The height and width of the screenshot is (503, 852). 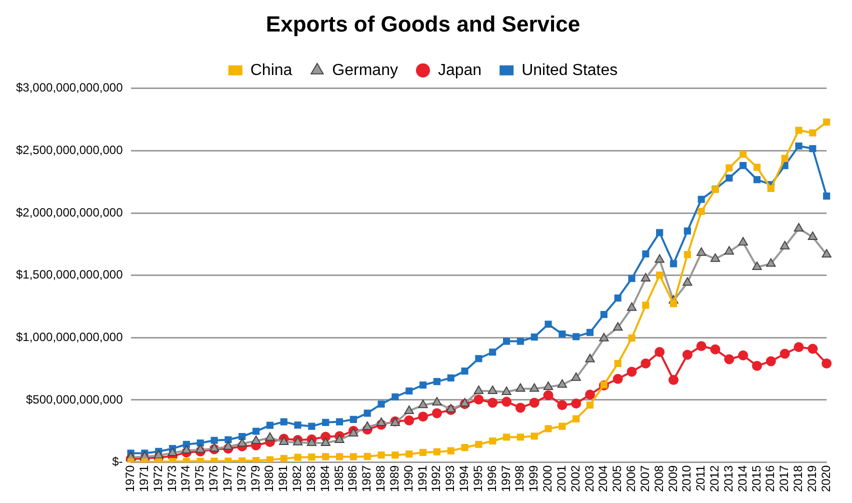 I want to click on x-tick-label: 1979, so click(x=255, y=478).